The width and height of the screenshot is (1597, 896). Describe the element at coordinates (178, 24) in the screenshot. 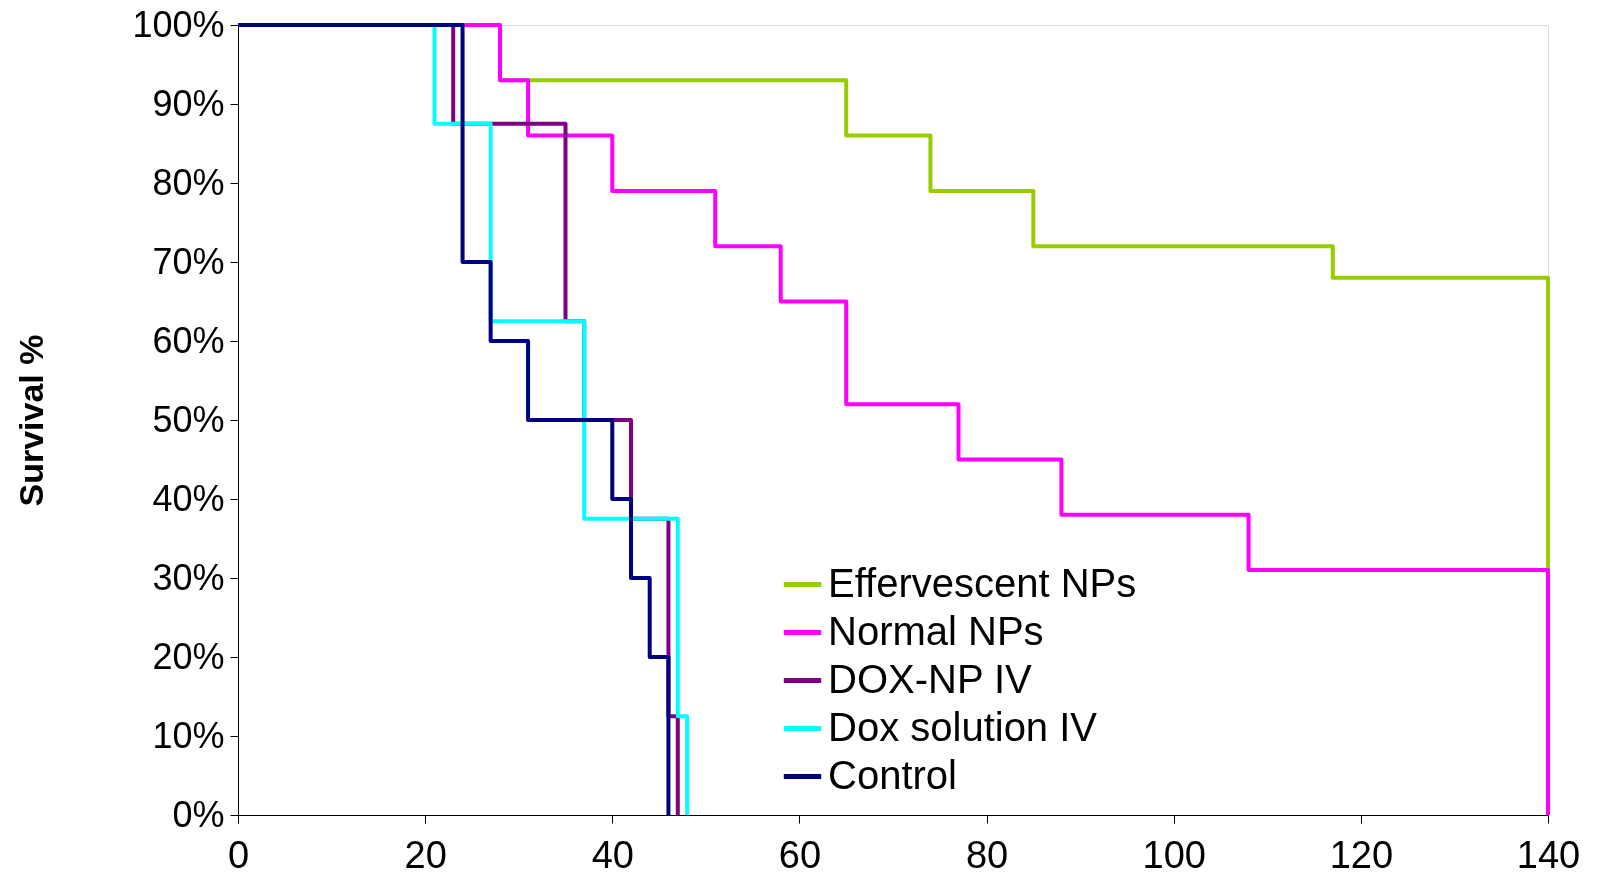

I see `y-tick-label: 100%` at that location.